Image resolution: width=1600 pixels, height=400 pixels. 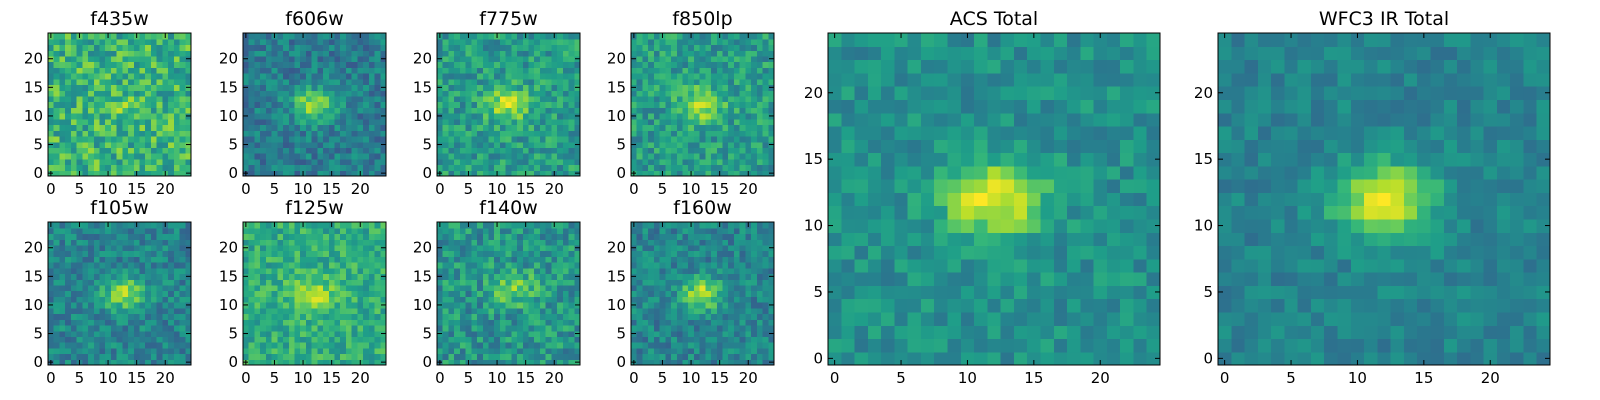 What do you see at coordinates (422, 87) in the screenshot?
I see `y-tick-label: 15` at bounding box center [422, 87].